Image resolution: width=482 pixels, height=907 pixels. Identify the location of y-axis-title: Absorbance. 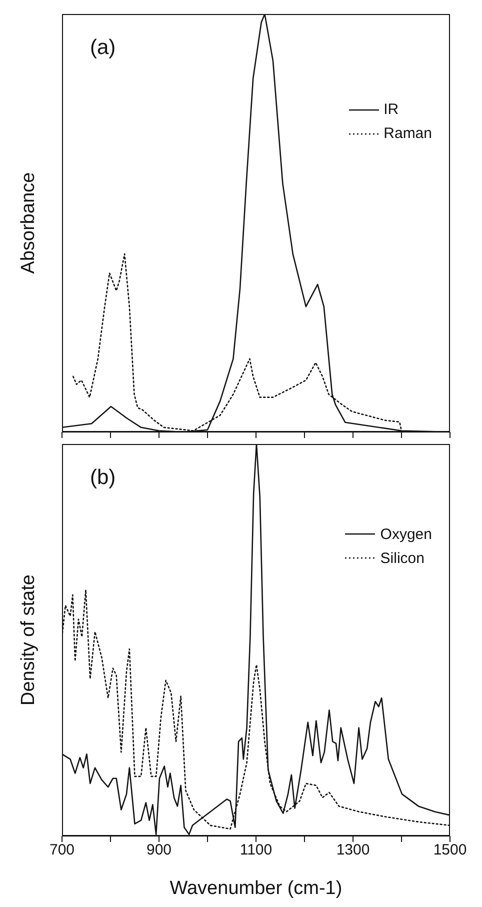
(29, 223).